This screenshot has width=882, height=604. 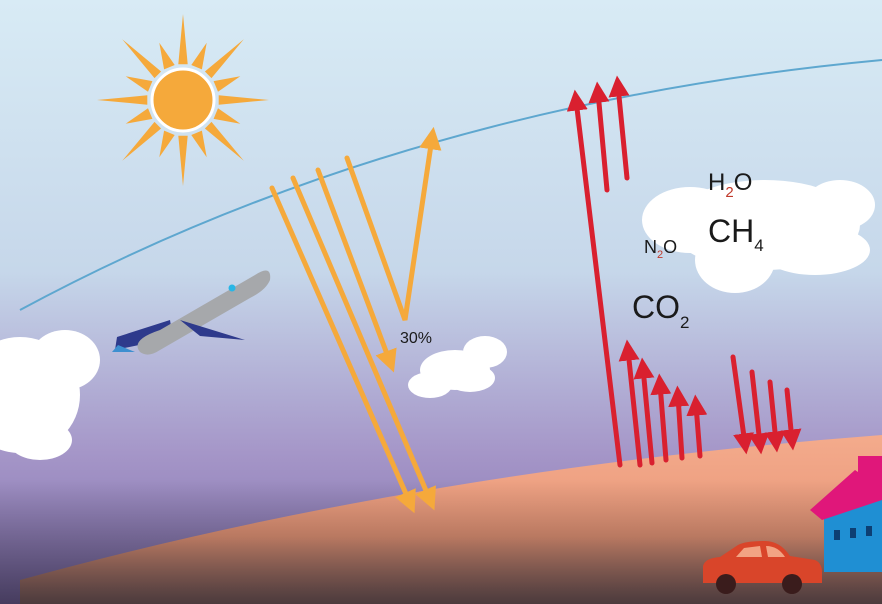 I want to click on nitrous-oxide-subscript: 2, so click(x=660, y=255).